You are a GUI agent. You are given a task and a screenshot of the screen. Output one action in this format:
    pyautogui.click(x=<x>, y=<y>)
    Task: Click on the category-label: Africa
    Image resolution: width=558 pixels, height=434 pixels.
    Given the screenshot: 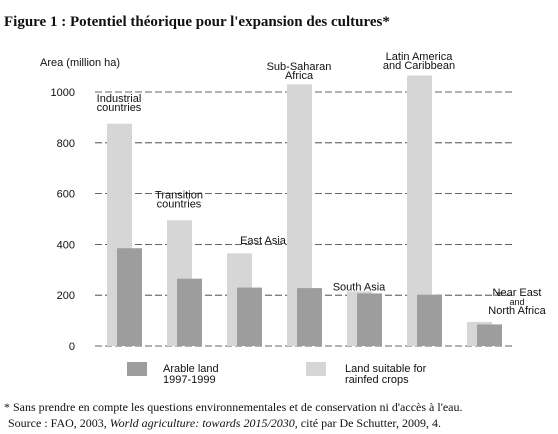 What is the action you would take?
    pyautogui.click(x=299, y=76)
    